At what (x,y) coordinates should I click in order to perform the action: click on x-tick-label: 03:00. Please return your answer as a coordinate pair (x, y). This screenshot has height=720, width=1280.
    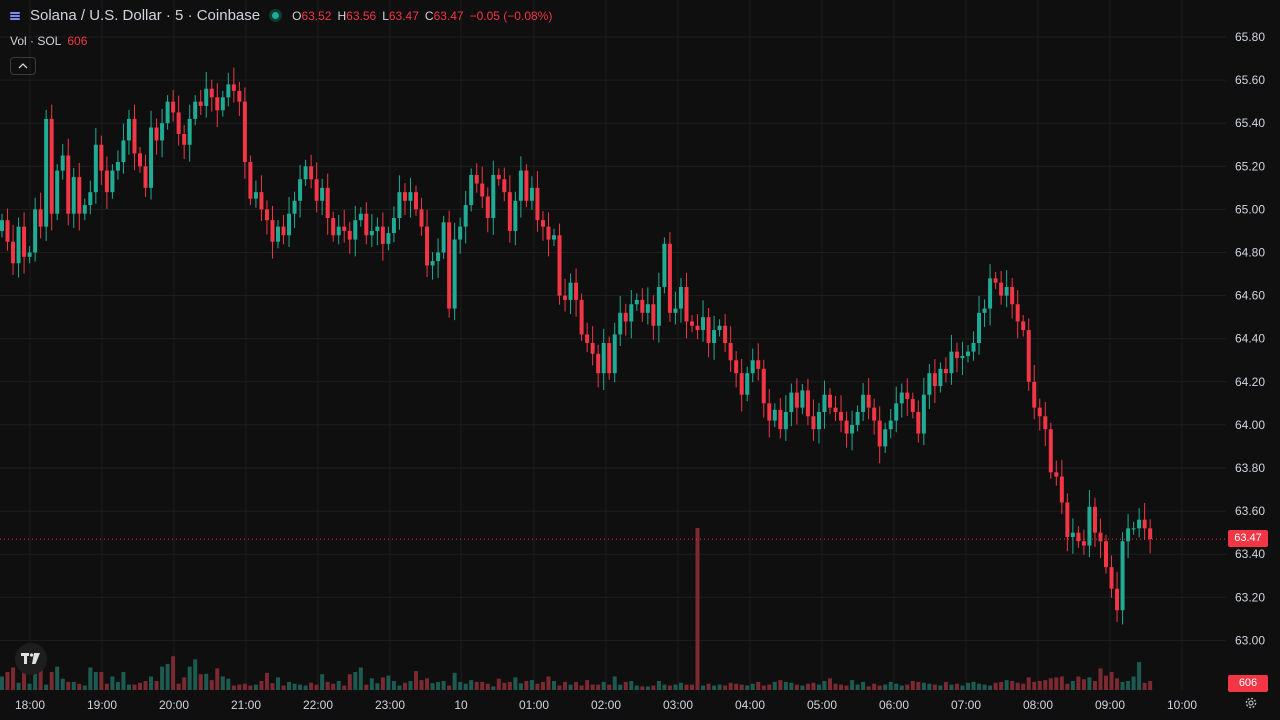
    Looking at the image, I should click on (678, 705).